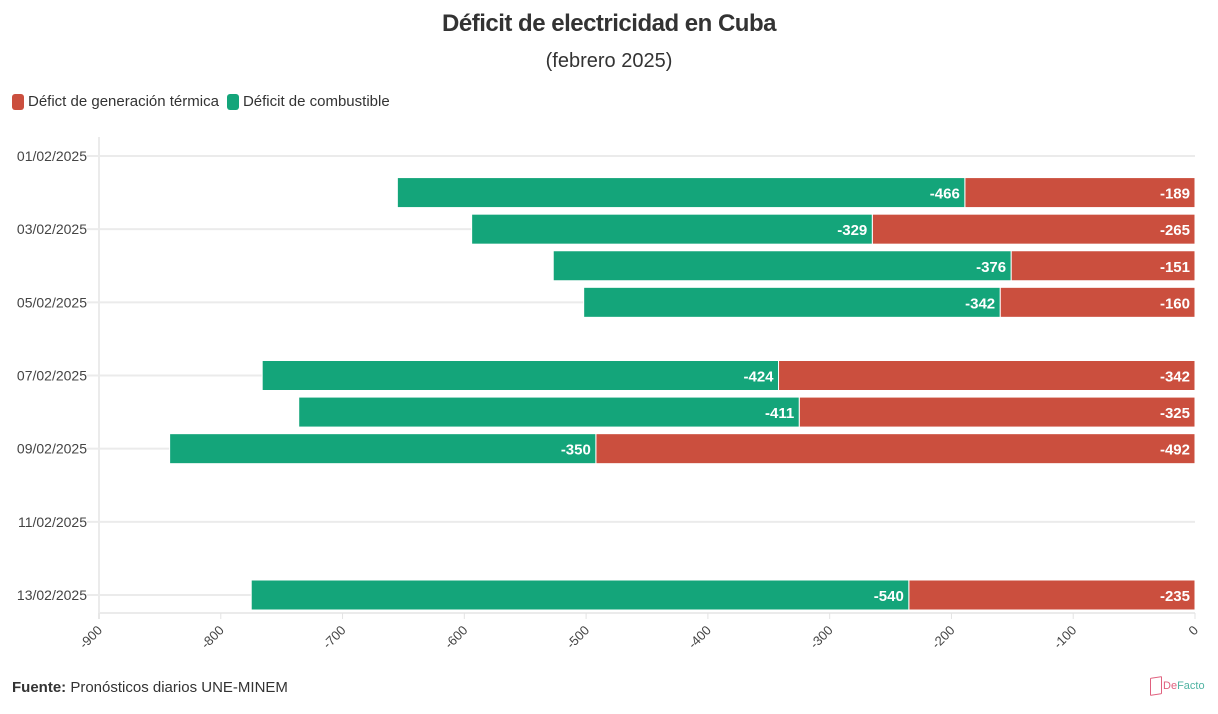  What do you see at coordinates (577, 637) in the screenshot?
I see `x-tick-label: -500` at bounding box center [577, 637].